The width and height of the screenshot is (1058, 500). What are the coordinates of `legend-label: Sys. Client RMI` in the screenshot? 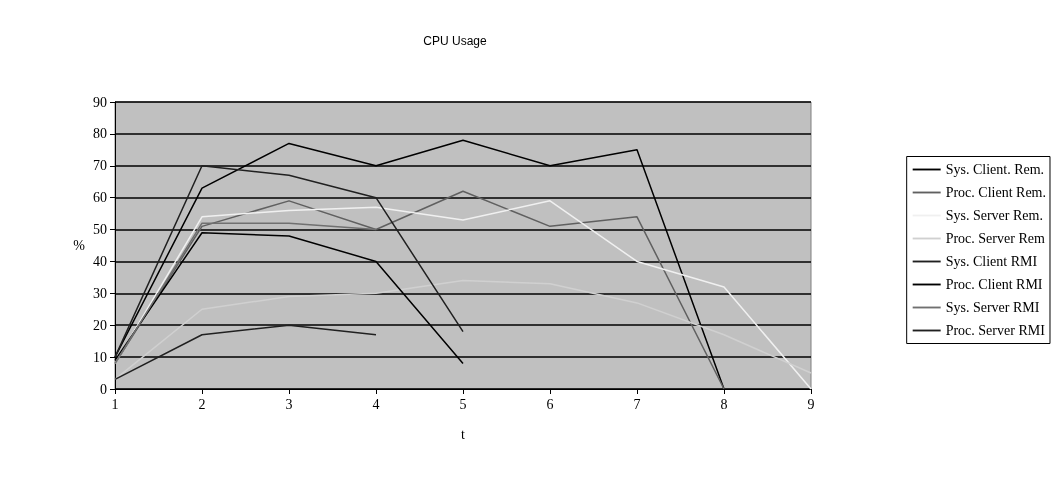 It's located at (991, 261).